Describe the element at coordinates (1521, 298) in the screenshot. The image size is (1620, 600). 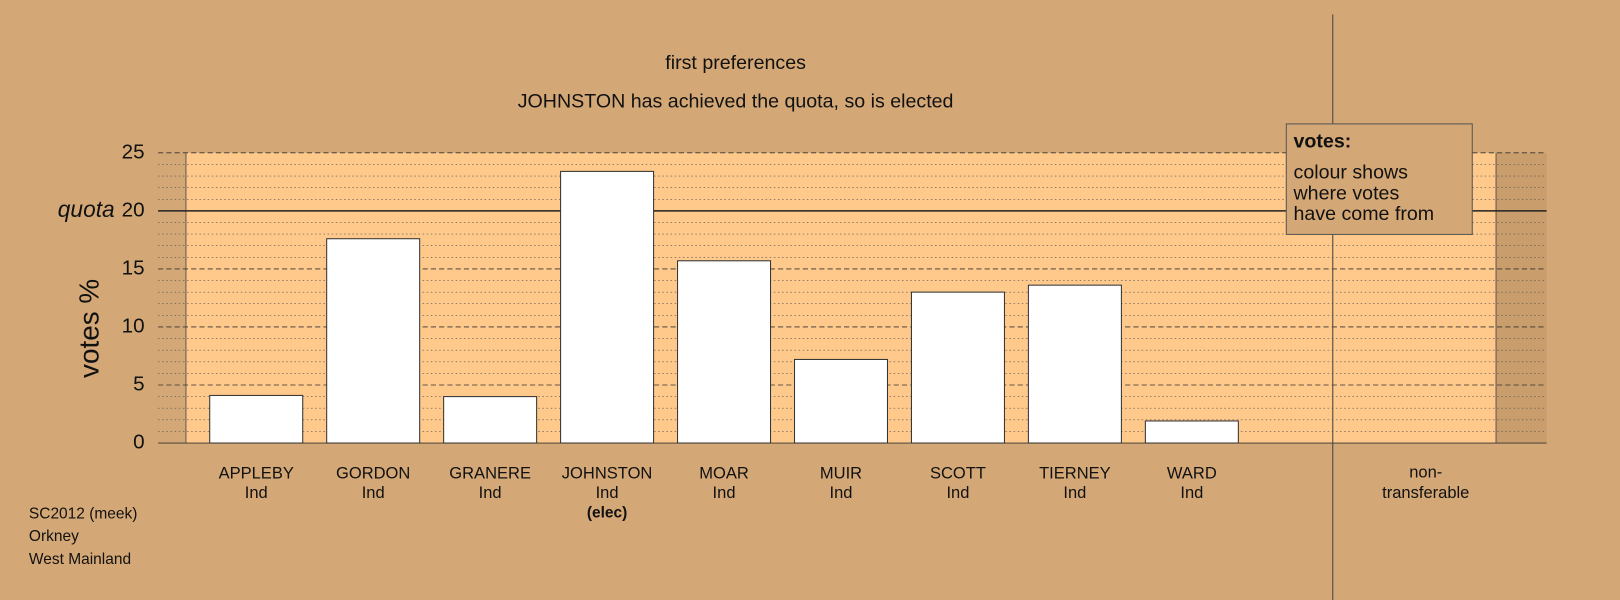
I see `margin-band` at that location.